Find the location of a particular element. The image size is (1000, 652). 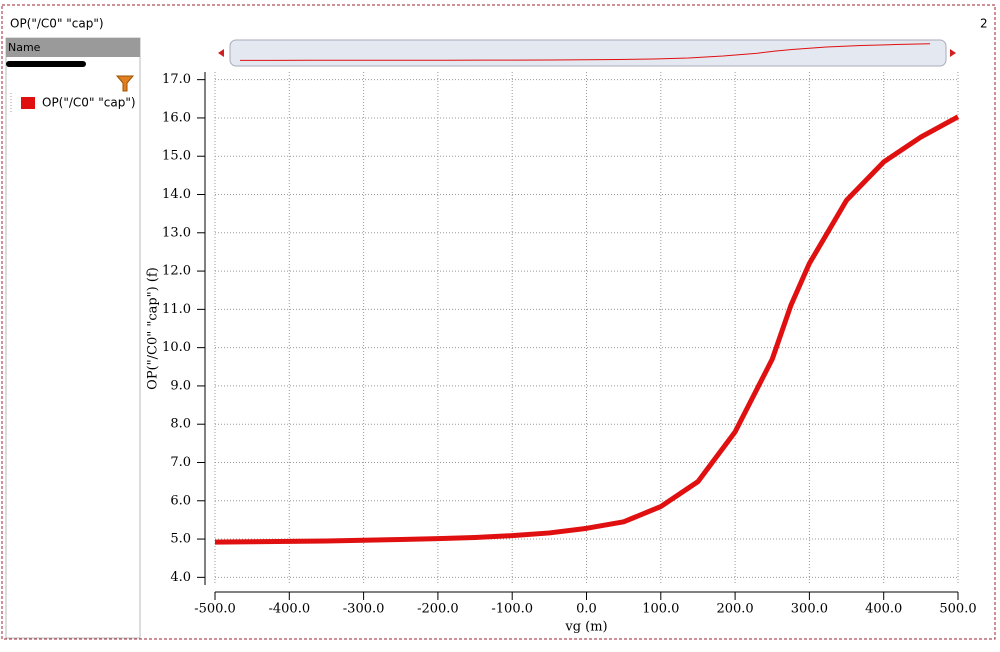

x-axis-label: vg (m) is located at coordinates (585, 627).